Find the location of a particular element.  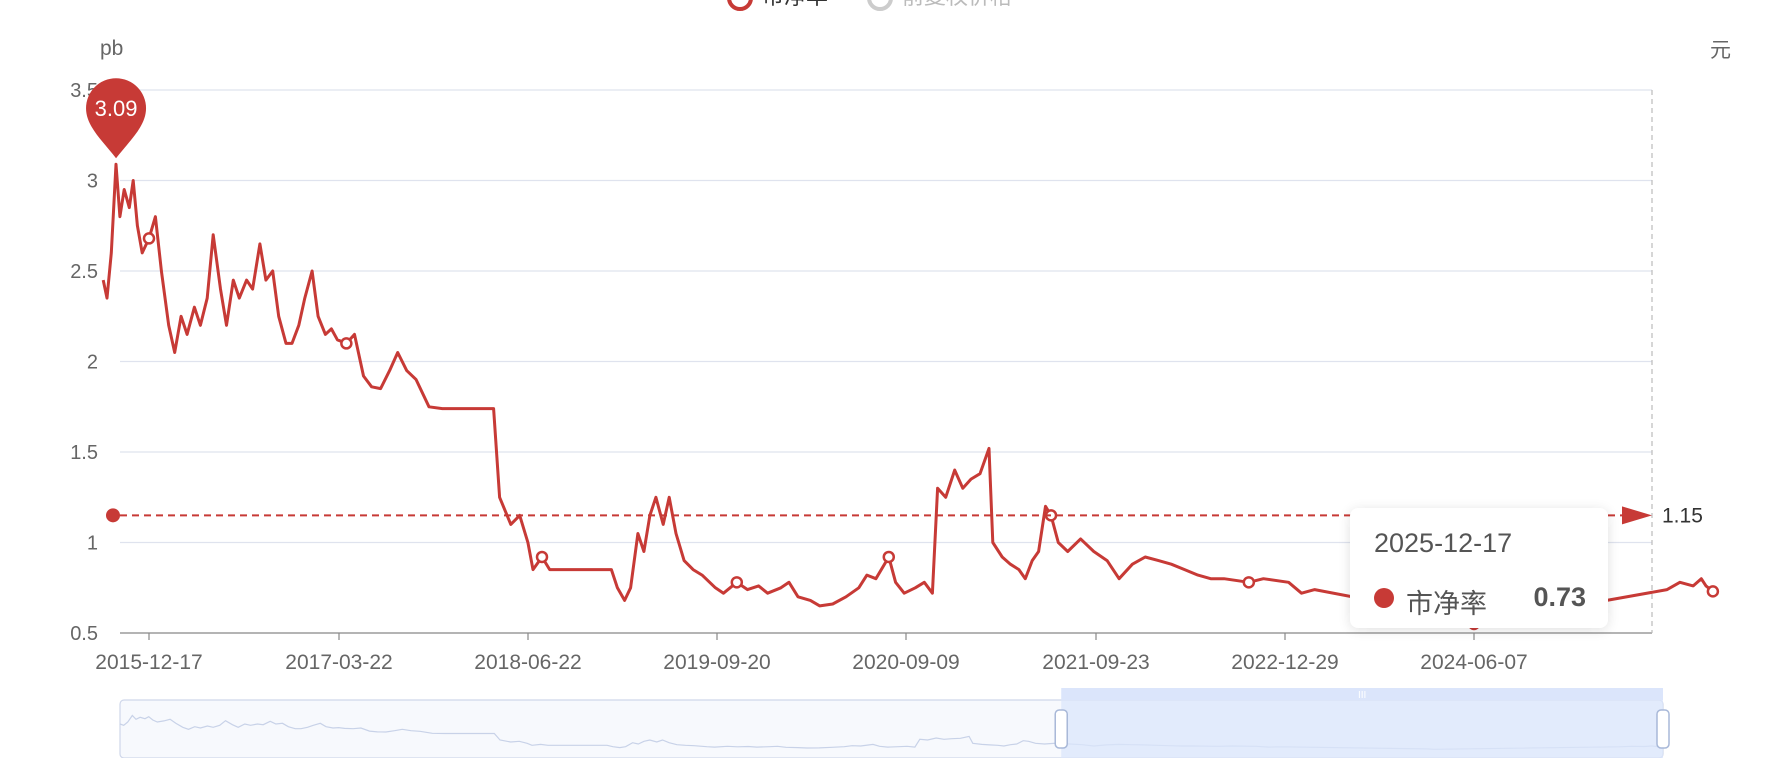

average-line-start-dot is located at coordinates (113, 515).